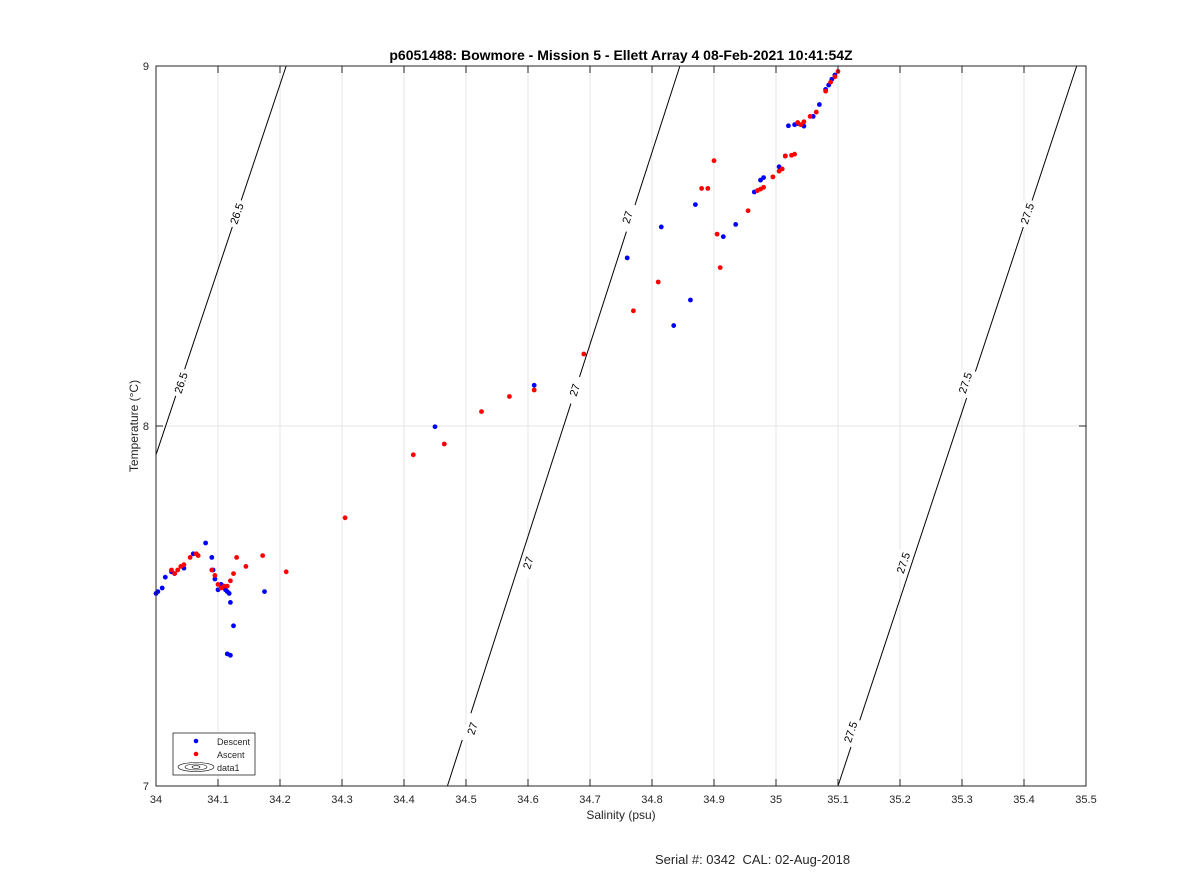 This screenshot has width=1200, height=885. I want to click on legend-ascent-marker, so click(196, 754).